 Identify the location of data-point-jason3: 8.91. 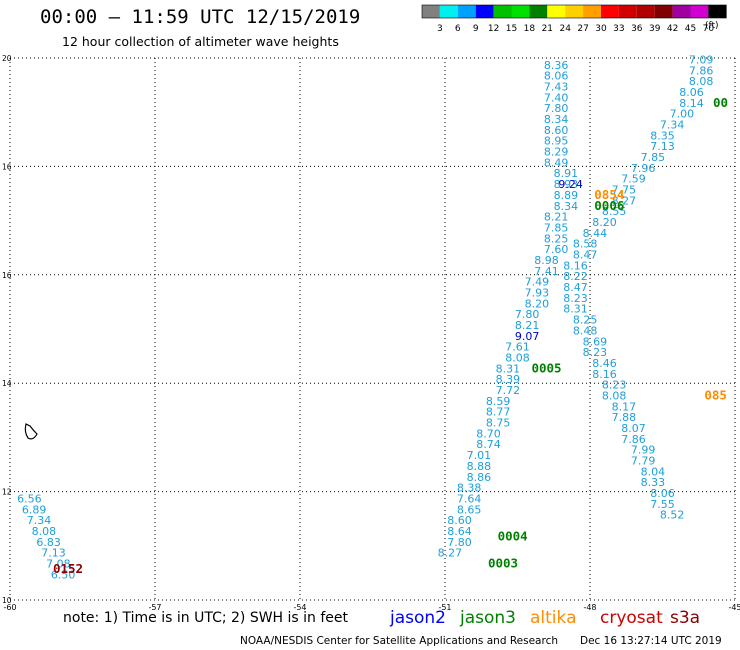
(566, 173).